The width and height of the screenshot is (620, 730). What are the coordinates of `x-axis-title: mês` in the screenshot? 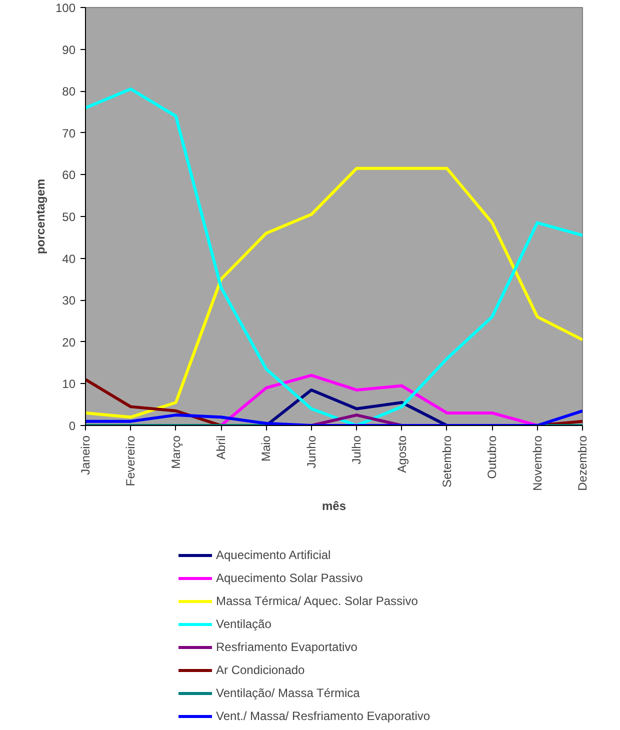 It's located at (334, 505).